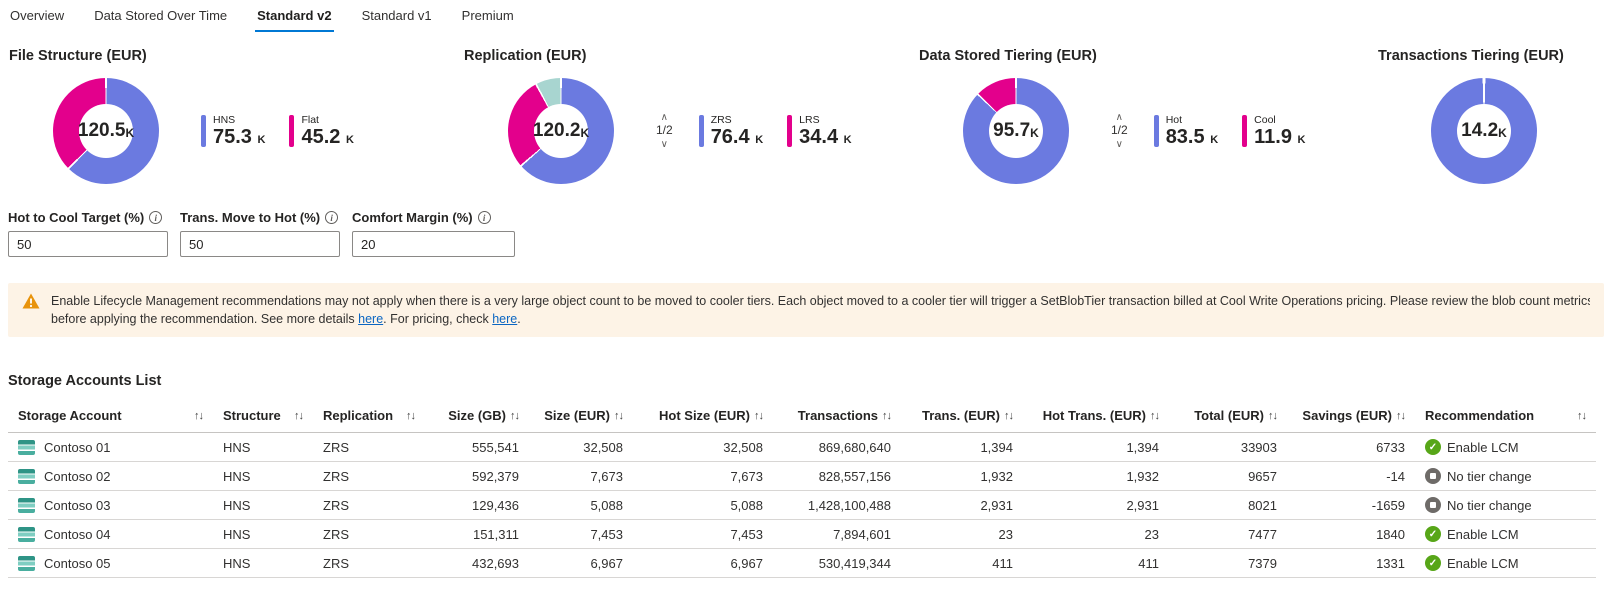 Image resolution: width=1604 pixels, height=615 pixels. I want to click on legend-page-indicator: 1/2, so click(1119, 130).